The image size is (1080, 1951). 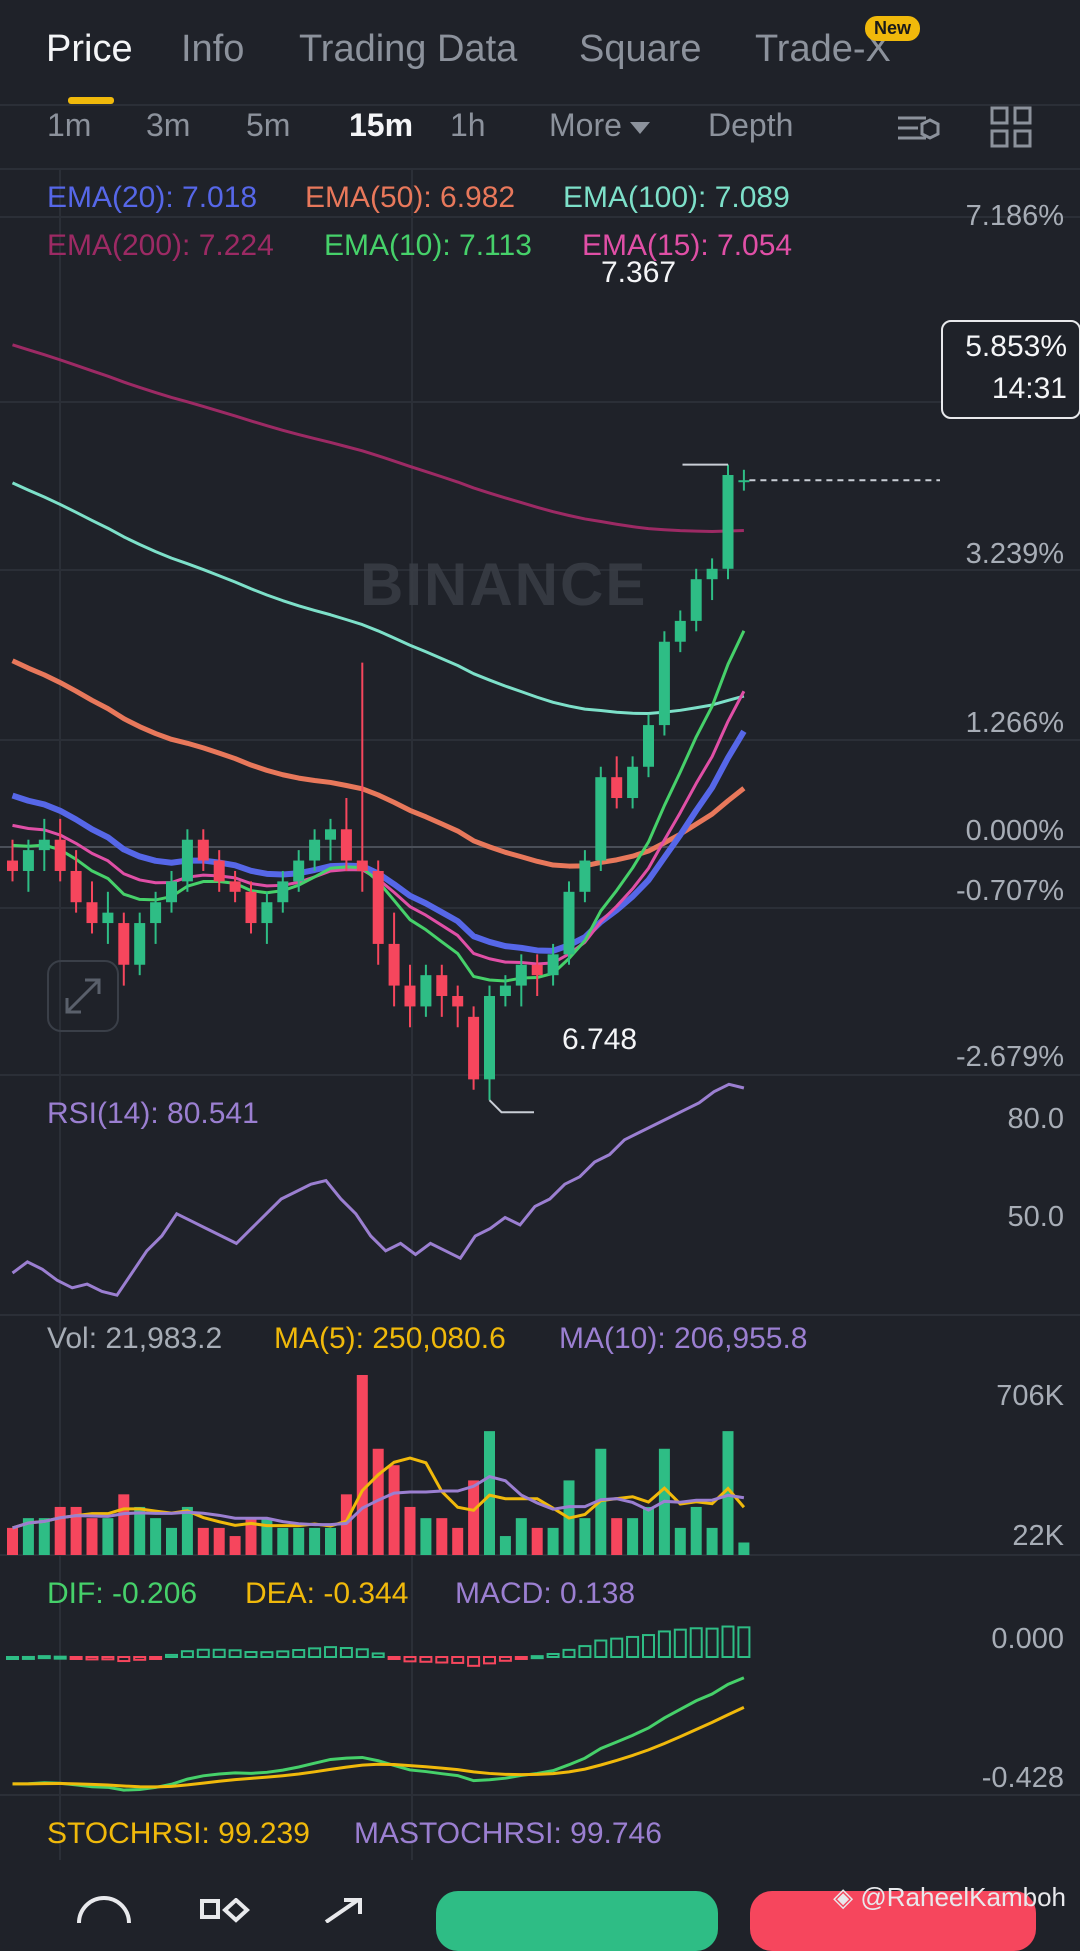 What do you see at coordinates (540, 105) in the screenshot?
I see `divider` at bounding box center [540, 105].